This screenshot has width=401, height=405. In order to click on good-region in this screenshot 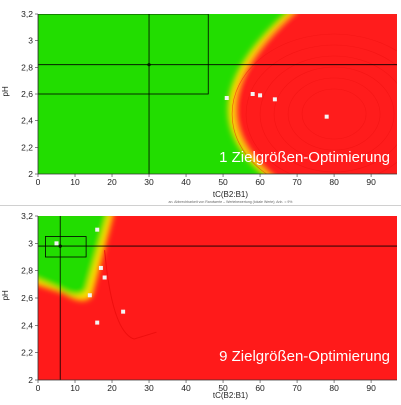, I will do `click(72, 255)`.